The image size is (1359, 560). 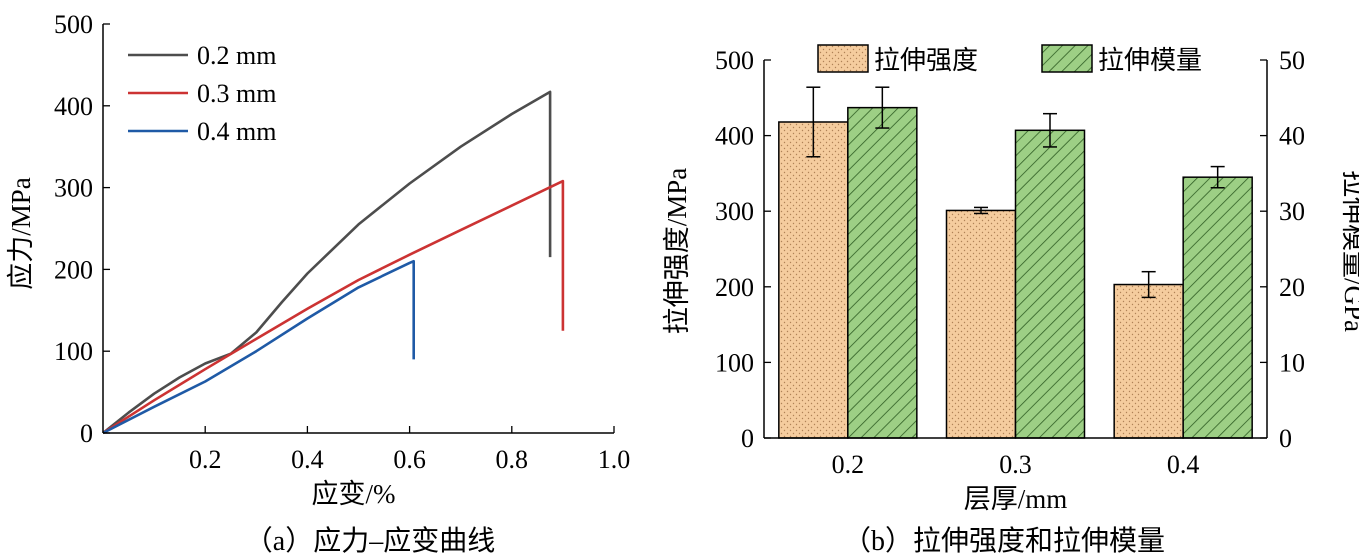 What do you see at coordinates (1009, 59) in the screenshot?
I see `tensile-legend: 拉伸强度 拉伸模量` at bounding box center [1009, 59].